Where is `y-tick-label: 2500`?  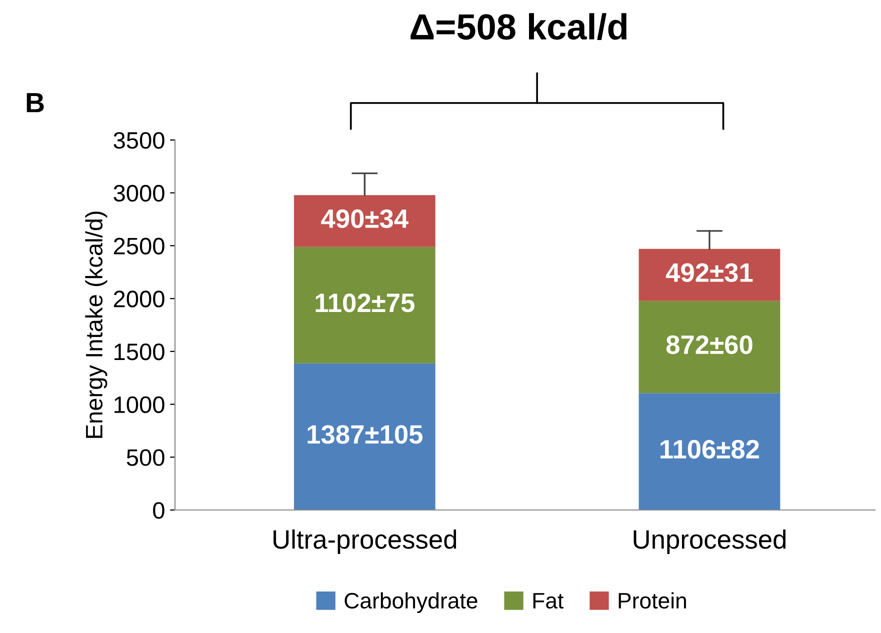 y-tick-label: 2500 is located at coordinates (139, 246).